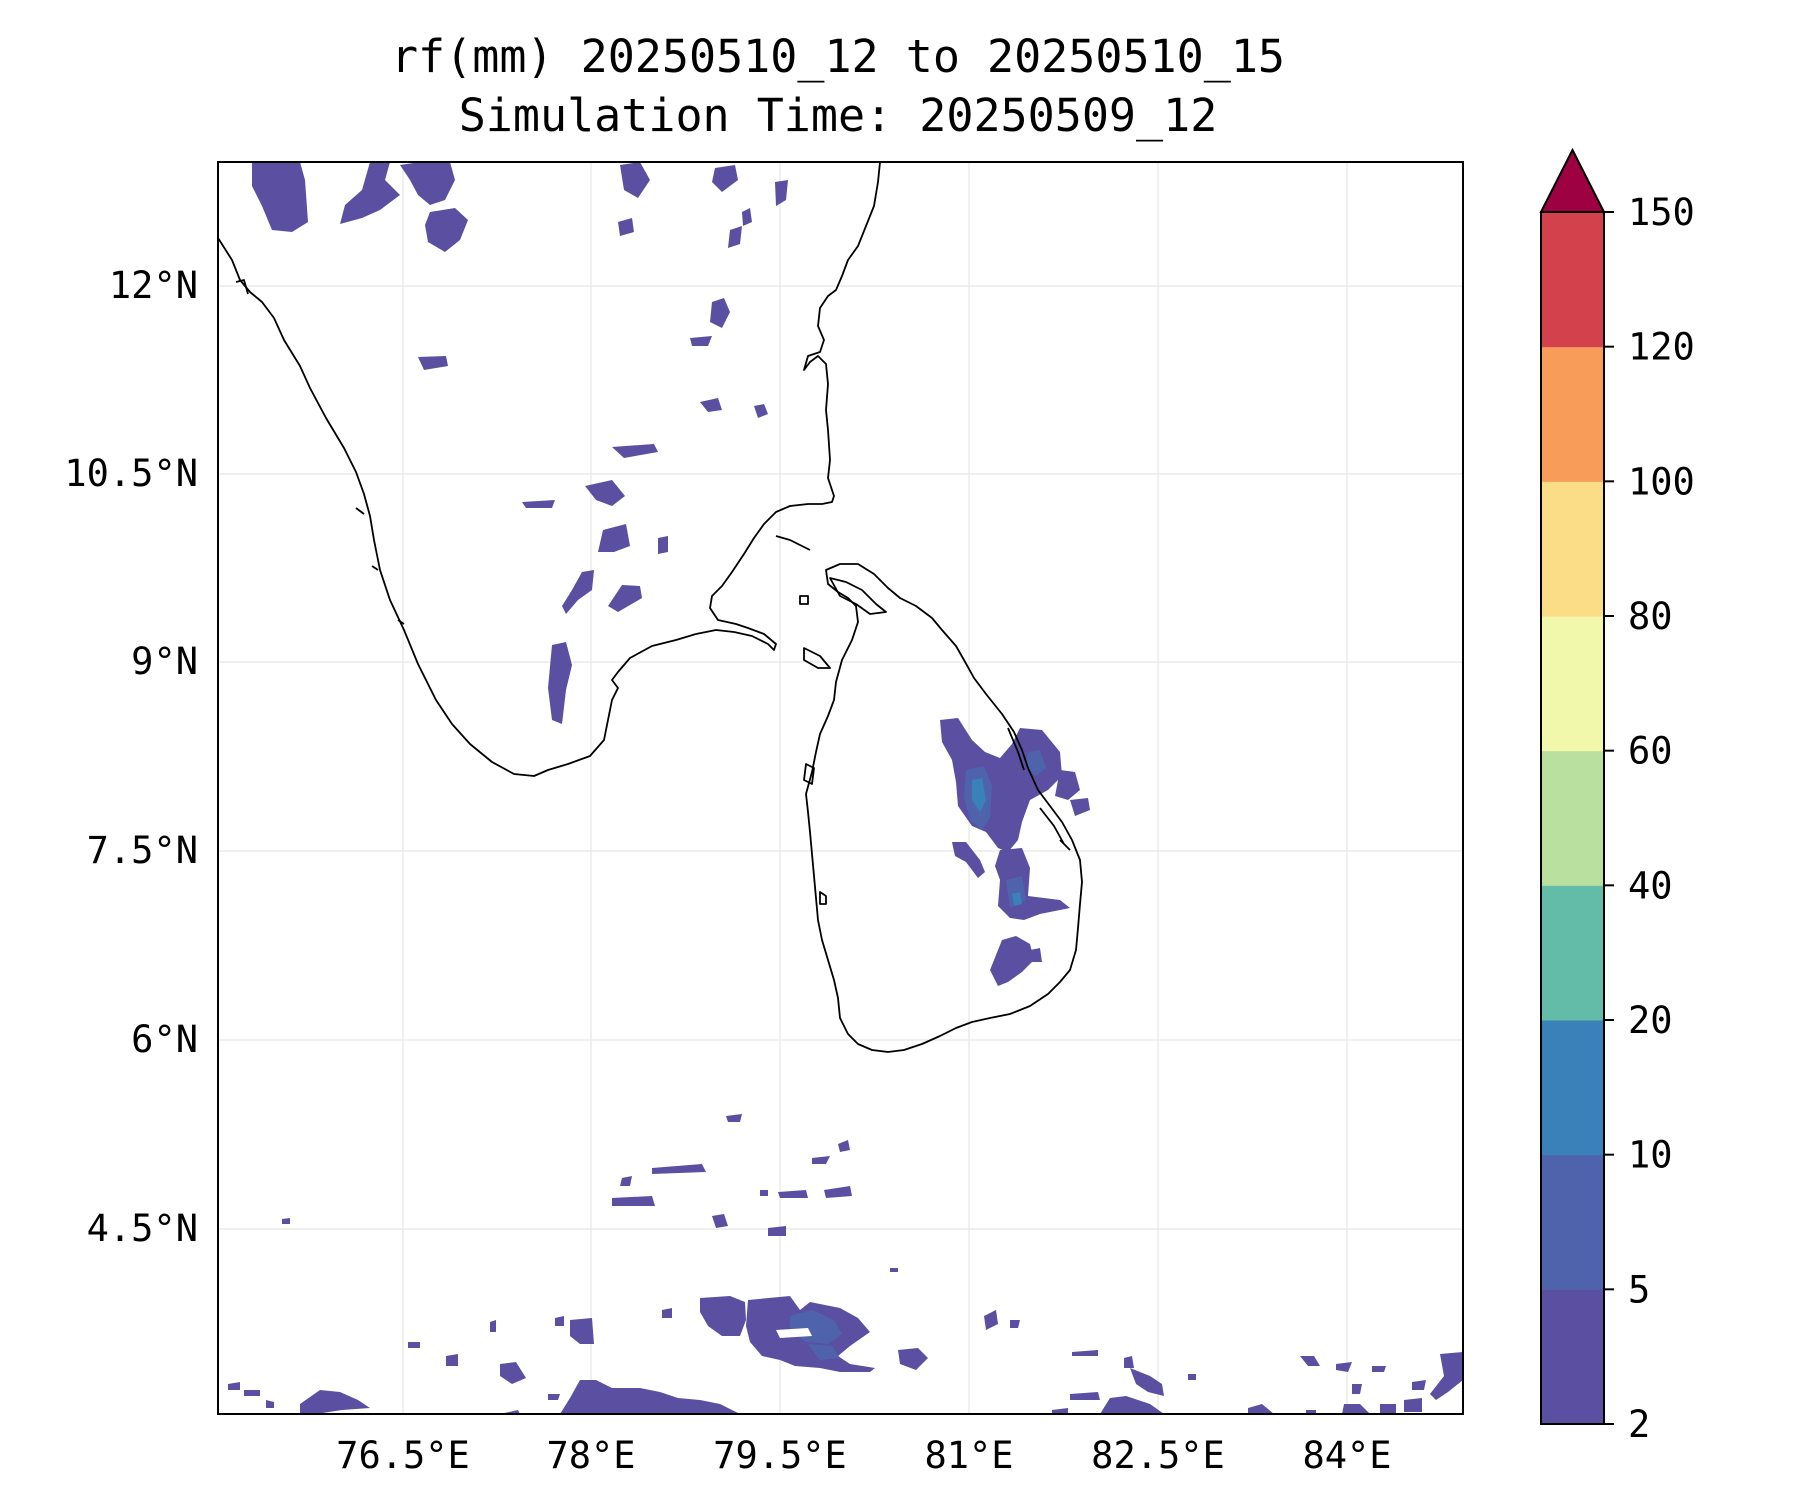 This screenshot has height=1504, width=1800. What do you see at coordinates (1039, 789) in the screenshot?
I see `sri-lanka-east-inlets` at bounding box center [1039, 789].